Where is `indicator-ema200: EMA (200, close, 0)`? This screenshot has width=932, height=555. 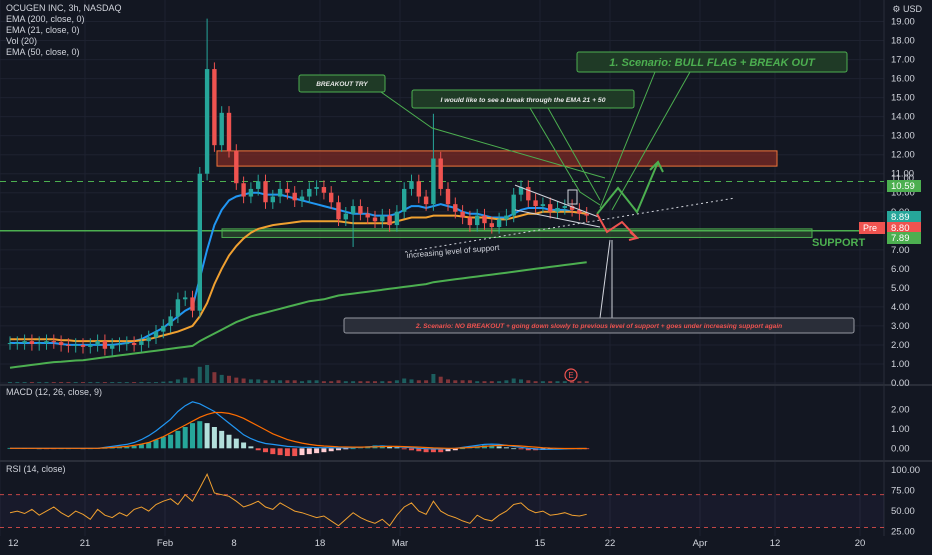 indicator-ema200: EMA (200, close, 0) is located at coordinates (45, 19).